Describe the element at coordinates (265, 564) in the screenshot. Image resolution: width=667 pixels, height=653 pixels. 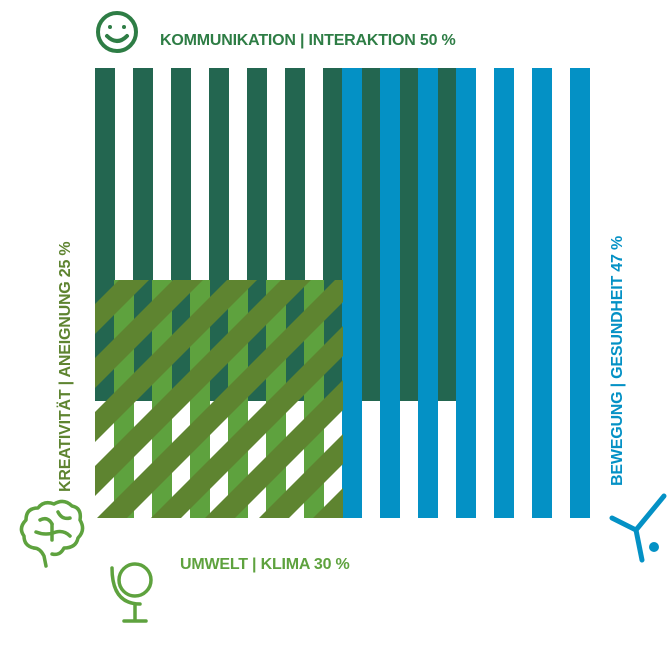
I see `label-umwelt: UMWELT | KLIMA 30 %` at that location.